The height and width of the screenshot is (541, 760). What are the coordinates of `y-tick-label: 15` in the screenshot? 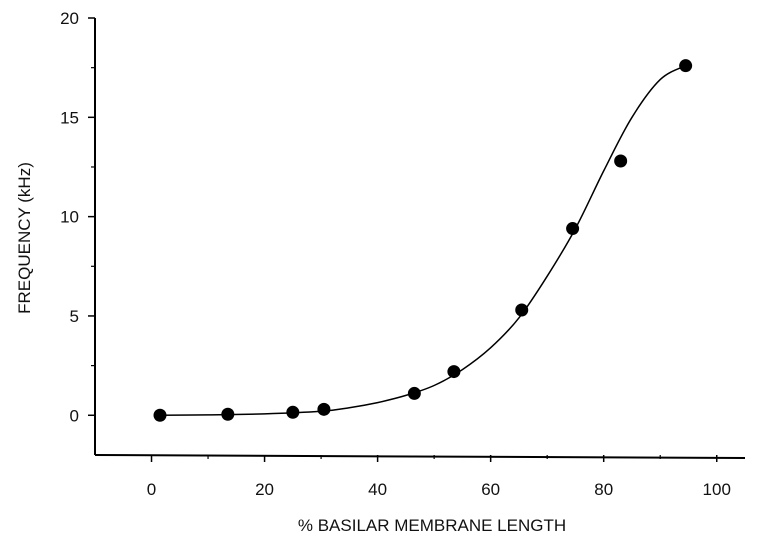 It's located at (69, 117).